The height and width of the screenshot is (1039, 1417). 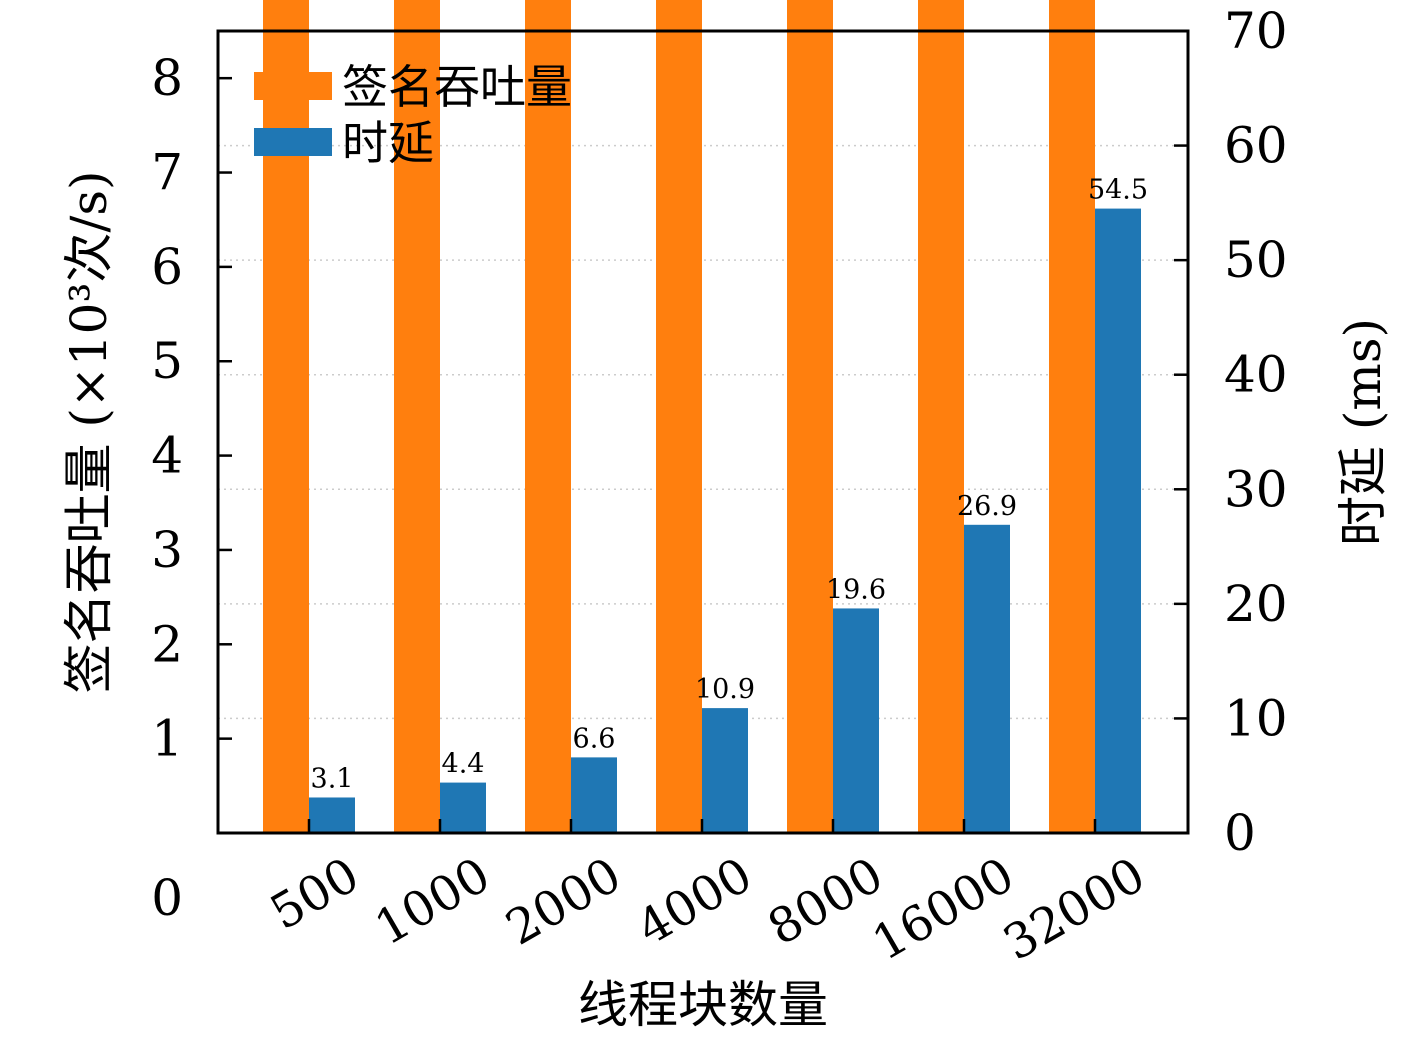 I want to click on y-tick-label: 6, so click(x=167, y=267).